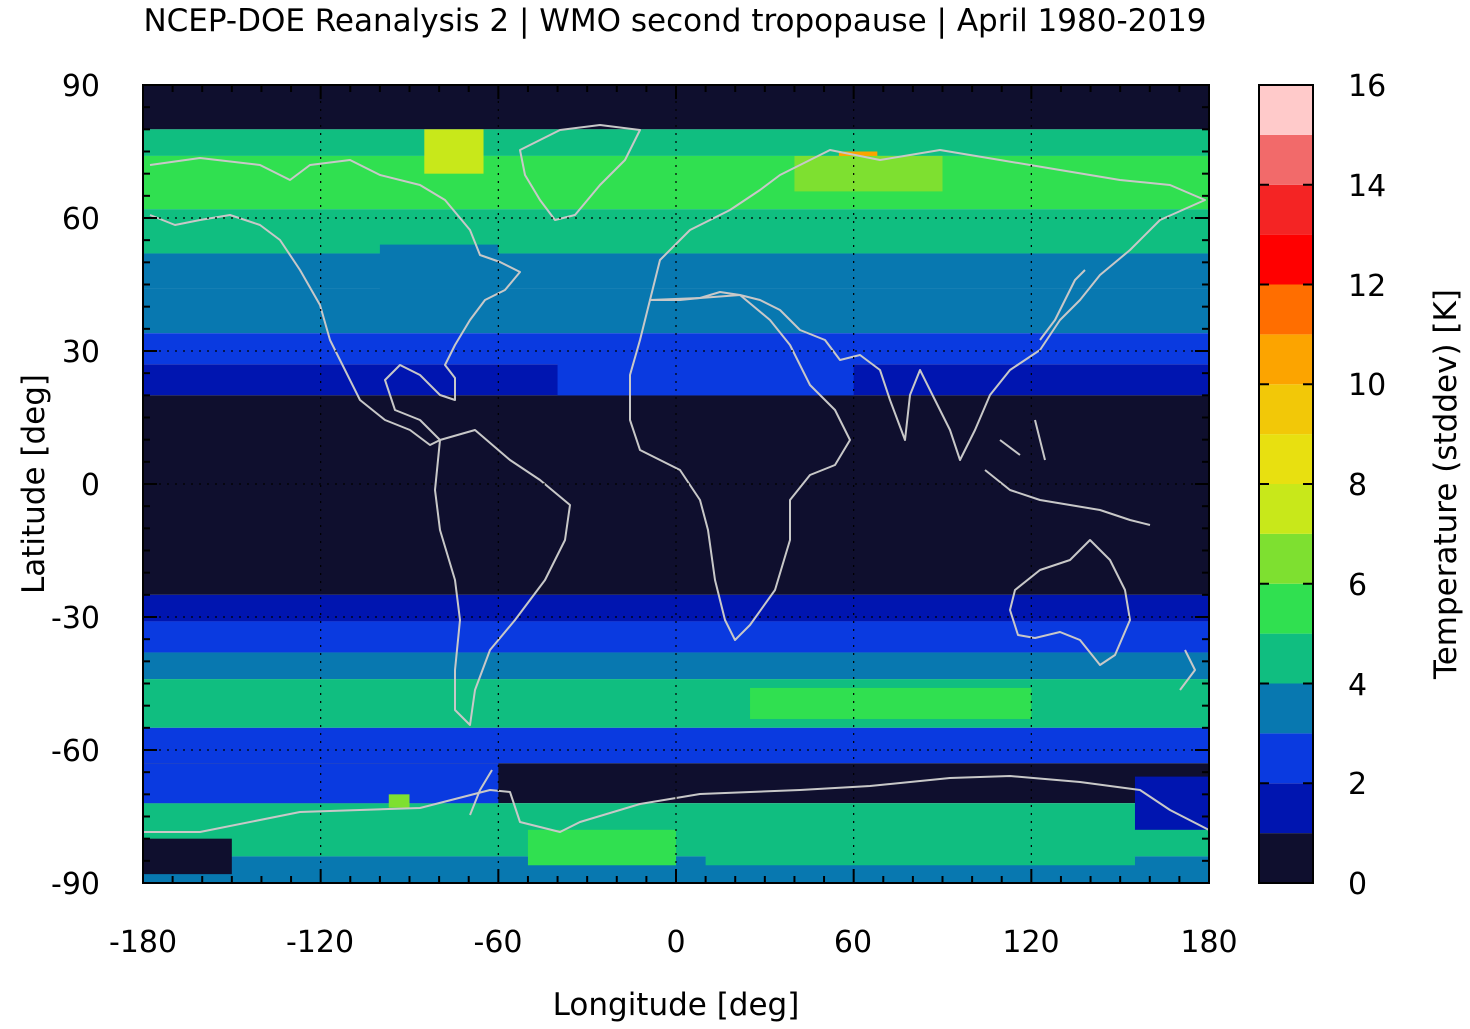 This screenshot has width=1470, height=1029. What do you see at coordinates (1446, 484) in the screenshot?
I see `colorbar-label: Temperature (stddev) [K]` at bounding box center [1446, 484].